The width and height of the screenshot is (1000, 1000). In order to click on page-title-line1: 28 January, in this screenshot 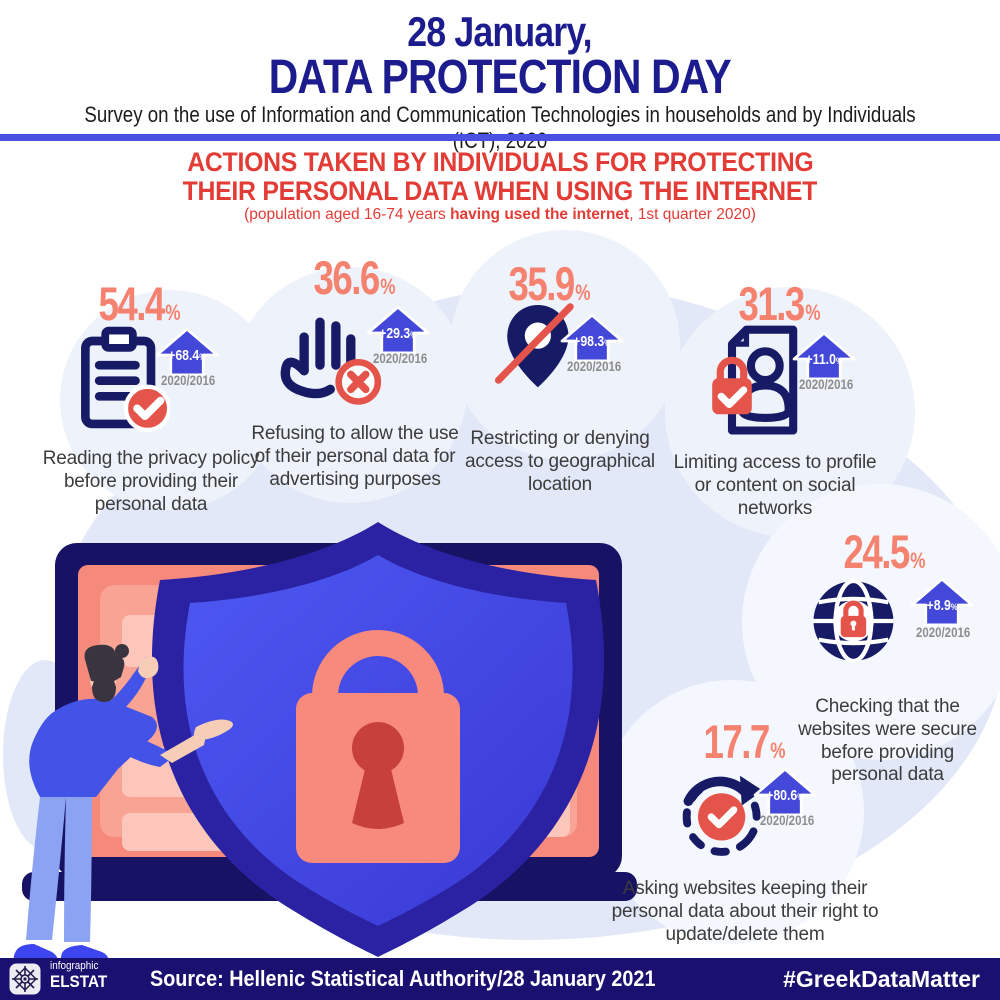, I will do `click(500, 31)`.